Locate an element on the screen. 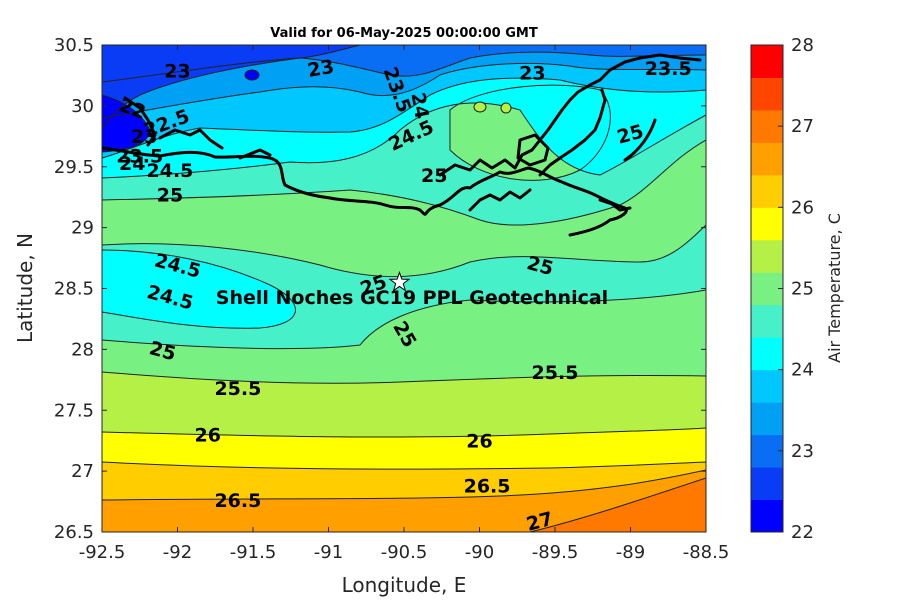 The image size is (900, 600). coastline-delta is located at coordinates (570, 132).